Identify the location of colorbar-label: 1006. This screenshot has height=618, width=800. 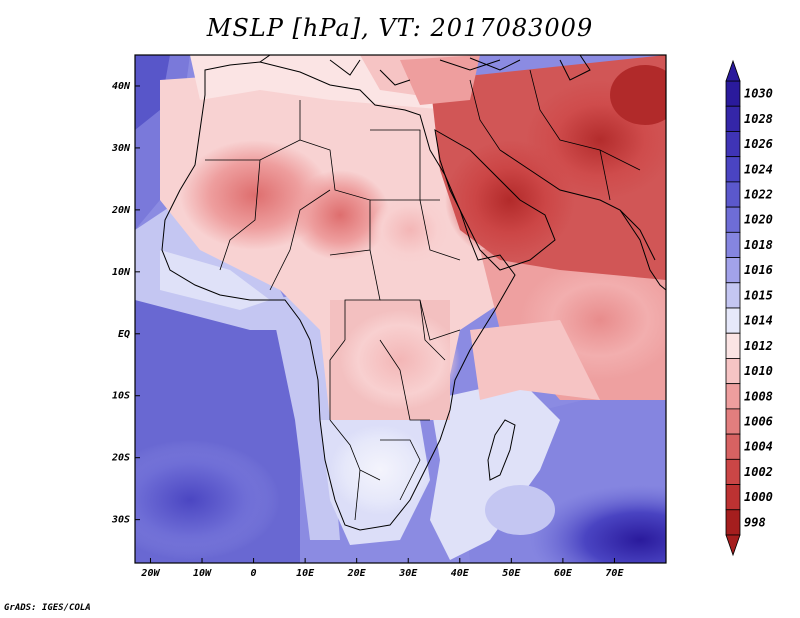
(758, 422).